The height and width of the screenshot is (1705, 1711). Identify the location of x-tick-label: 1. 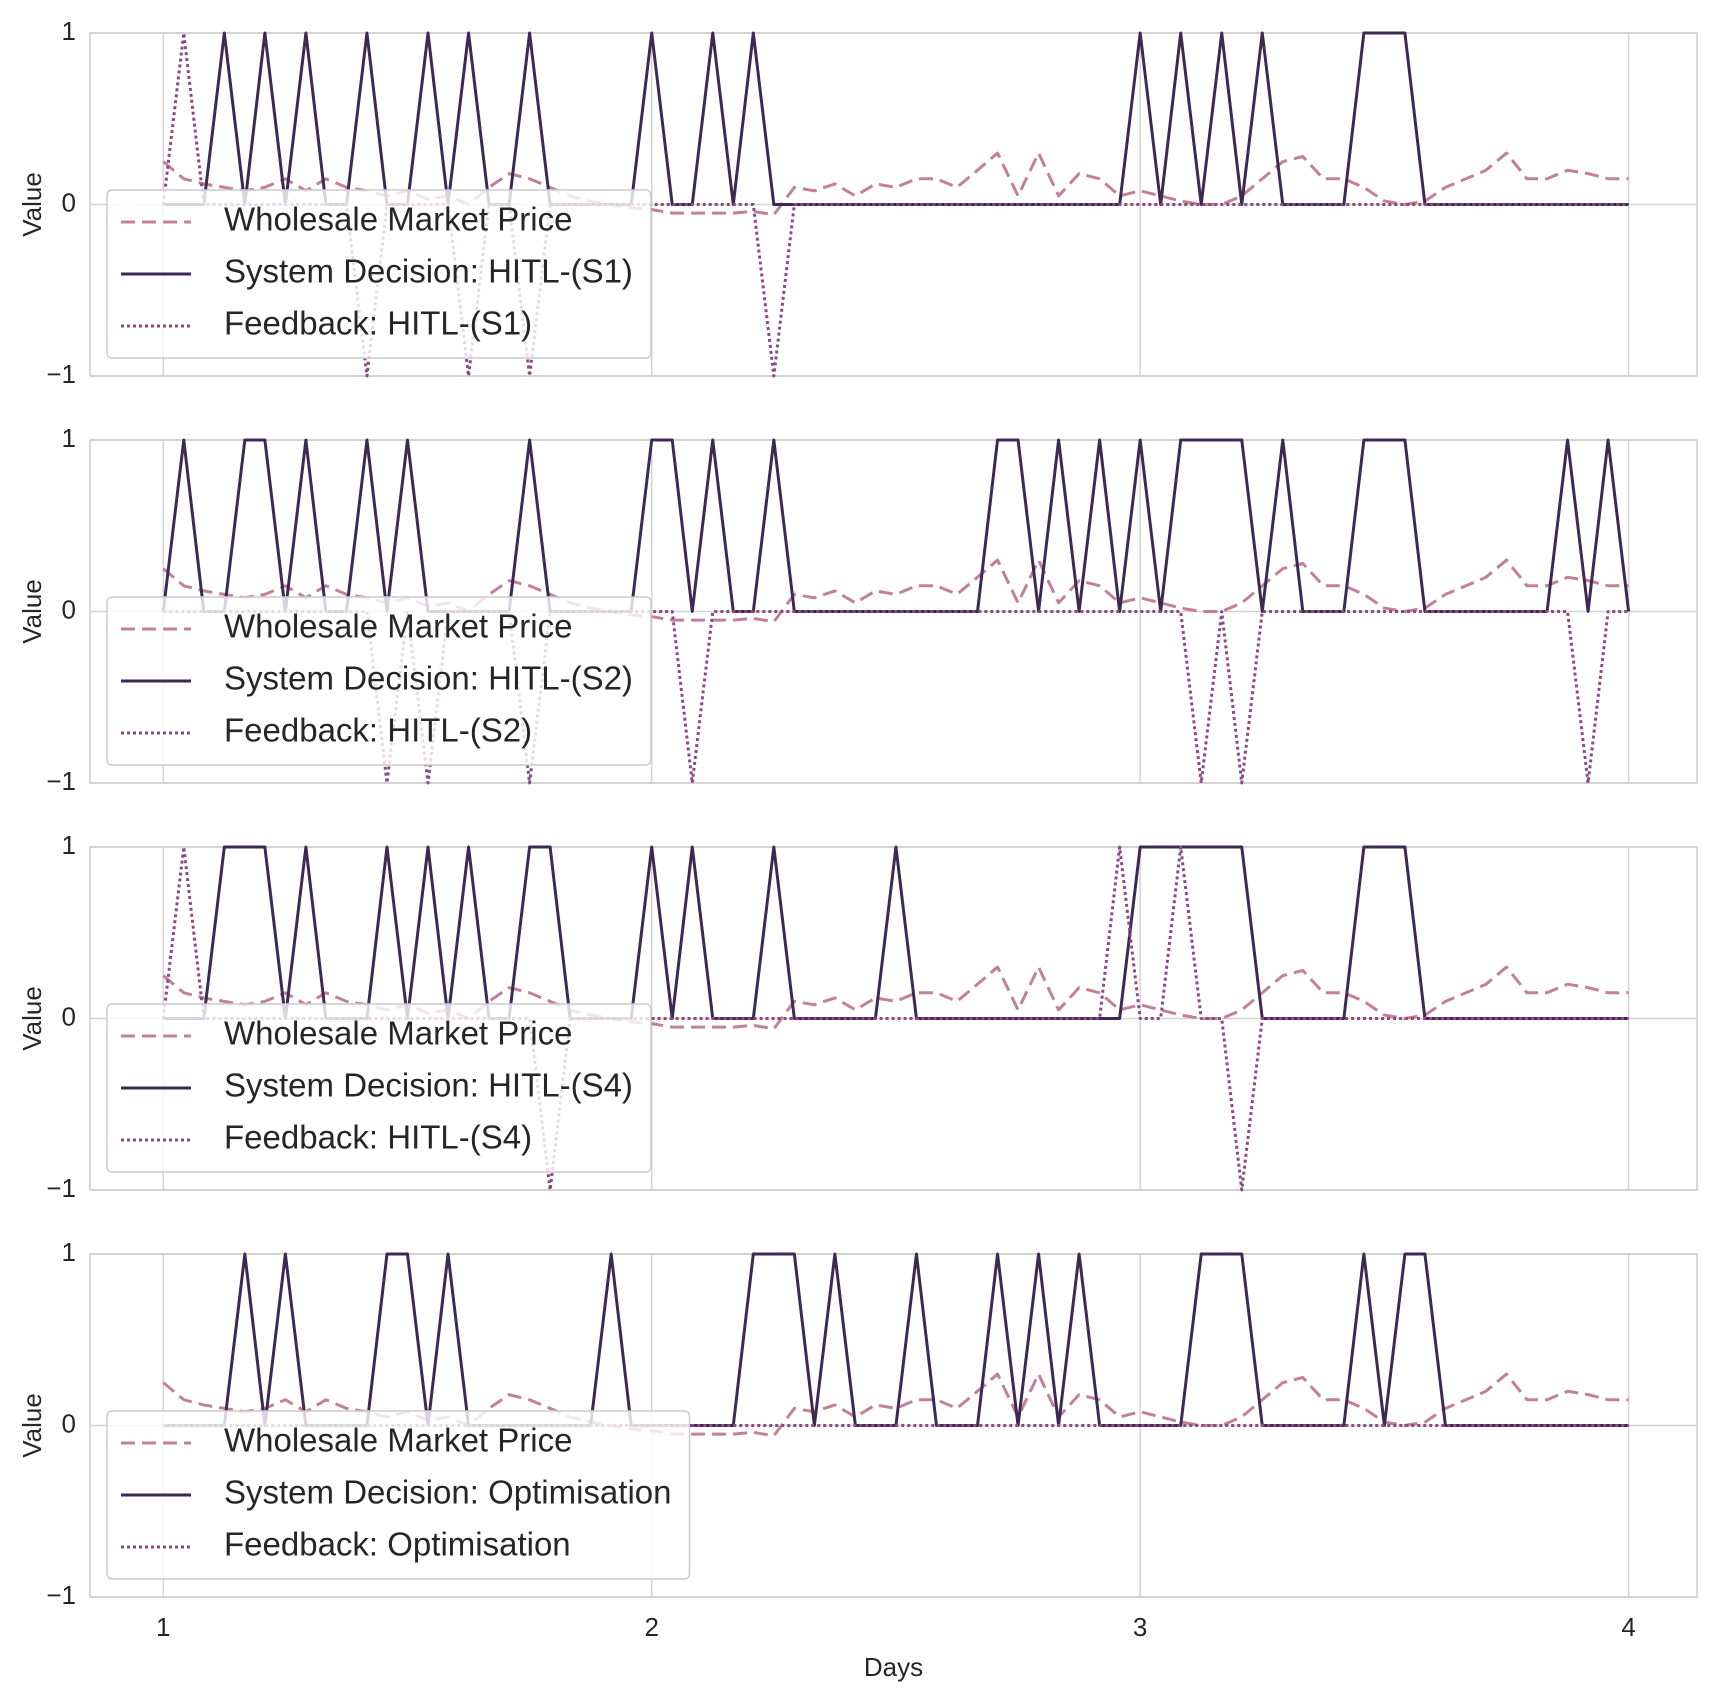
(163, 1627).